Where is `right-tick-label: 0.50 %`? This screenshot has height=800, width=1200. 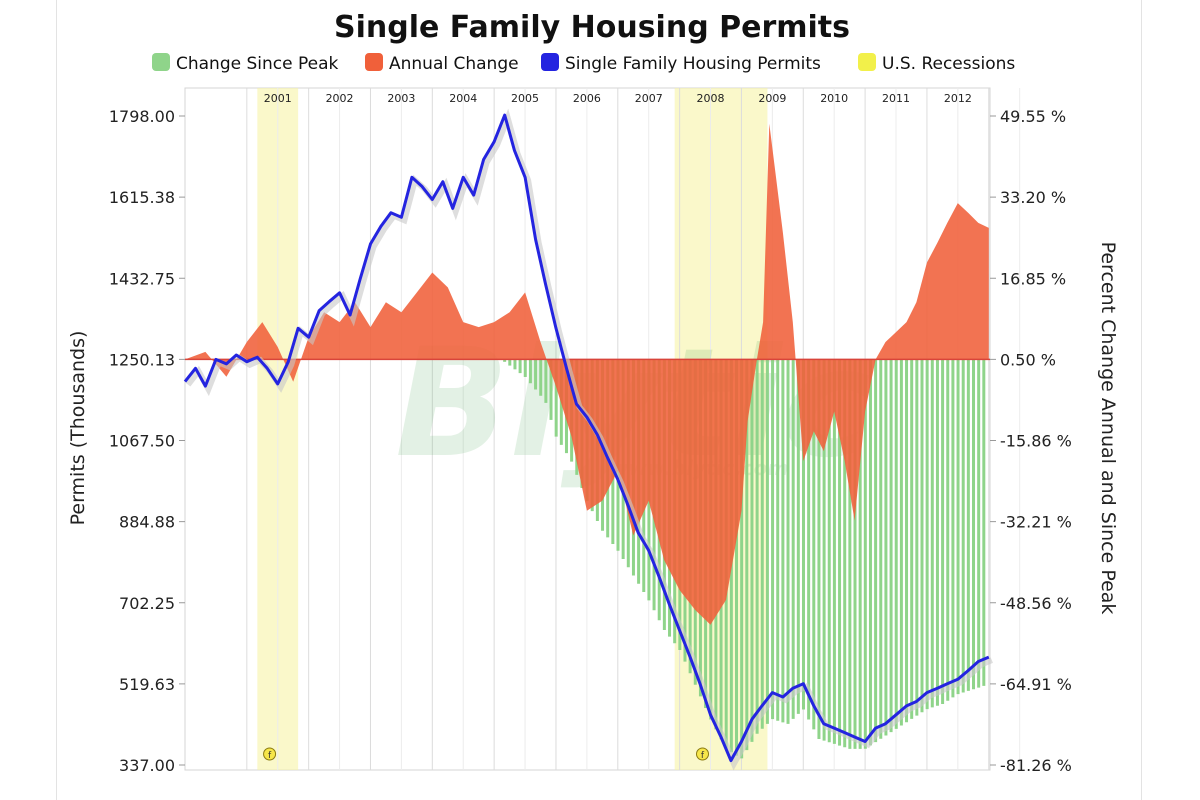 right-tick-label: 0.50 % is located at coordinates (1028, 359).